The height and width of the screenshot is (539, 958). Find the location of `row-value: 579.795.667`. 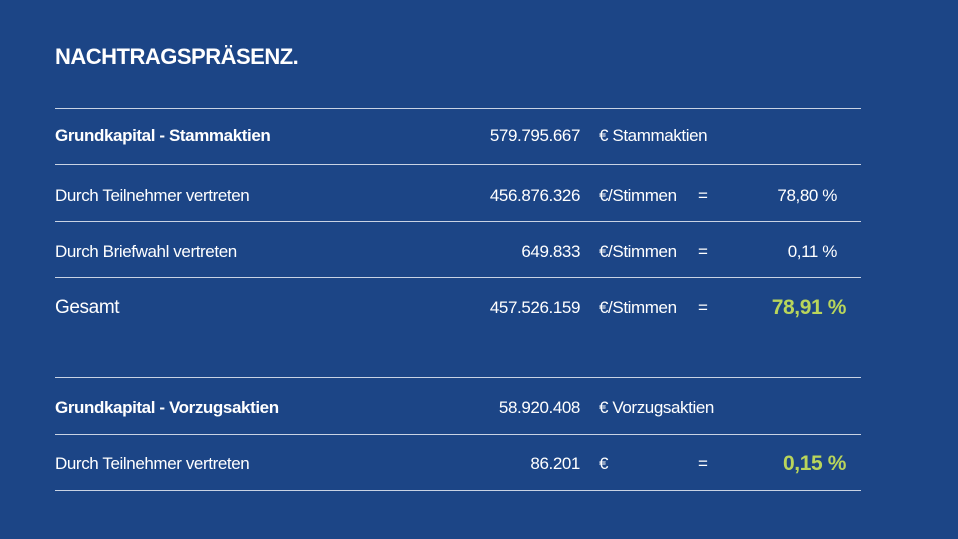

row-value: 579.795.667 is located at coordinates (535, 135).